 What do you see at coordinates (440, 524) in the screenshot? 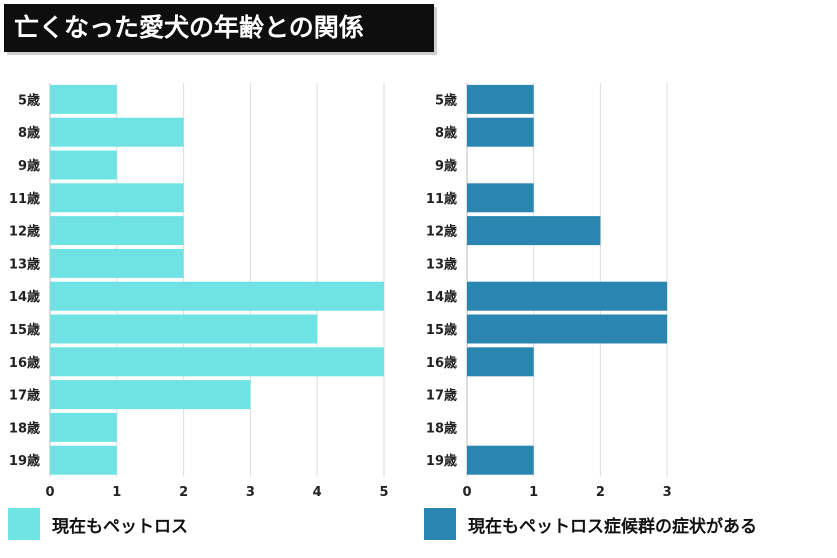
I see `legend-swatch-right` at bounding box center [440, 524].